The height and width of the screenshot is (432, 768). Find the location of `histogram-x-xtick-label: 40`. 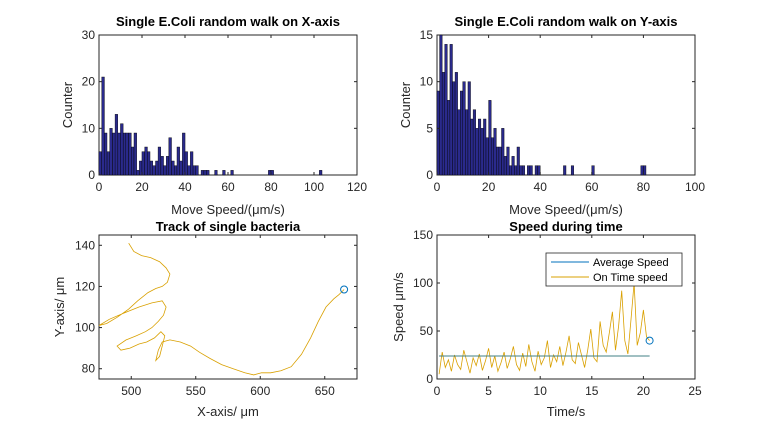

histogram-x-xtick-label: 40 is located at coordinates (185, 187).